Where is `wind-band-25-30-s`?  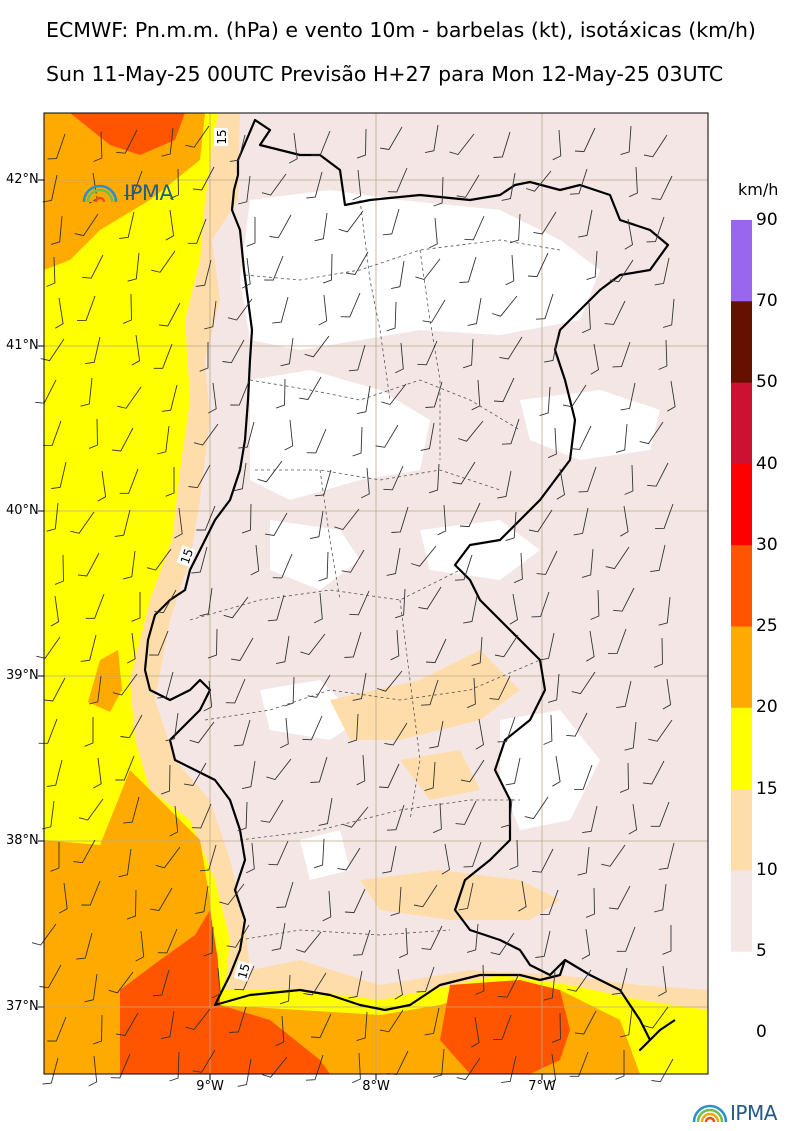 wind-band-25-30-s is located at coordinates (225, 992).